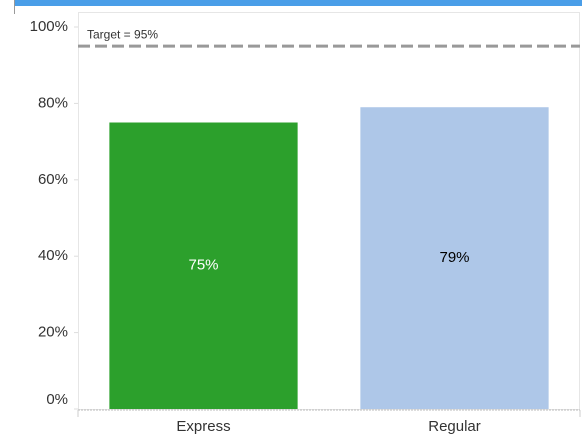  I want to click on value-label: 75%, so click(203, 265).